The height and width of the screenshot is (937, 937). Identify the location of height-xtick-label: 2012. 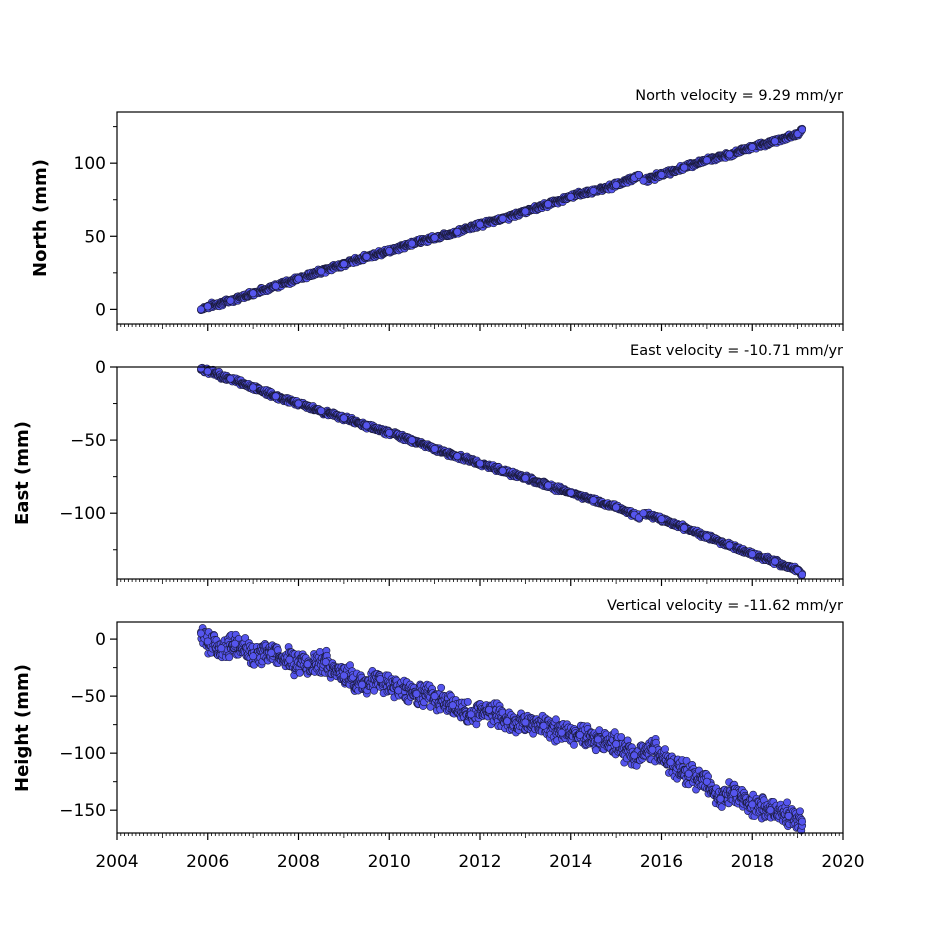
(479, 862).